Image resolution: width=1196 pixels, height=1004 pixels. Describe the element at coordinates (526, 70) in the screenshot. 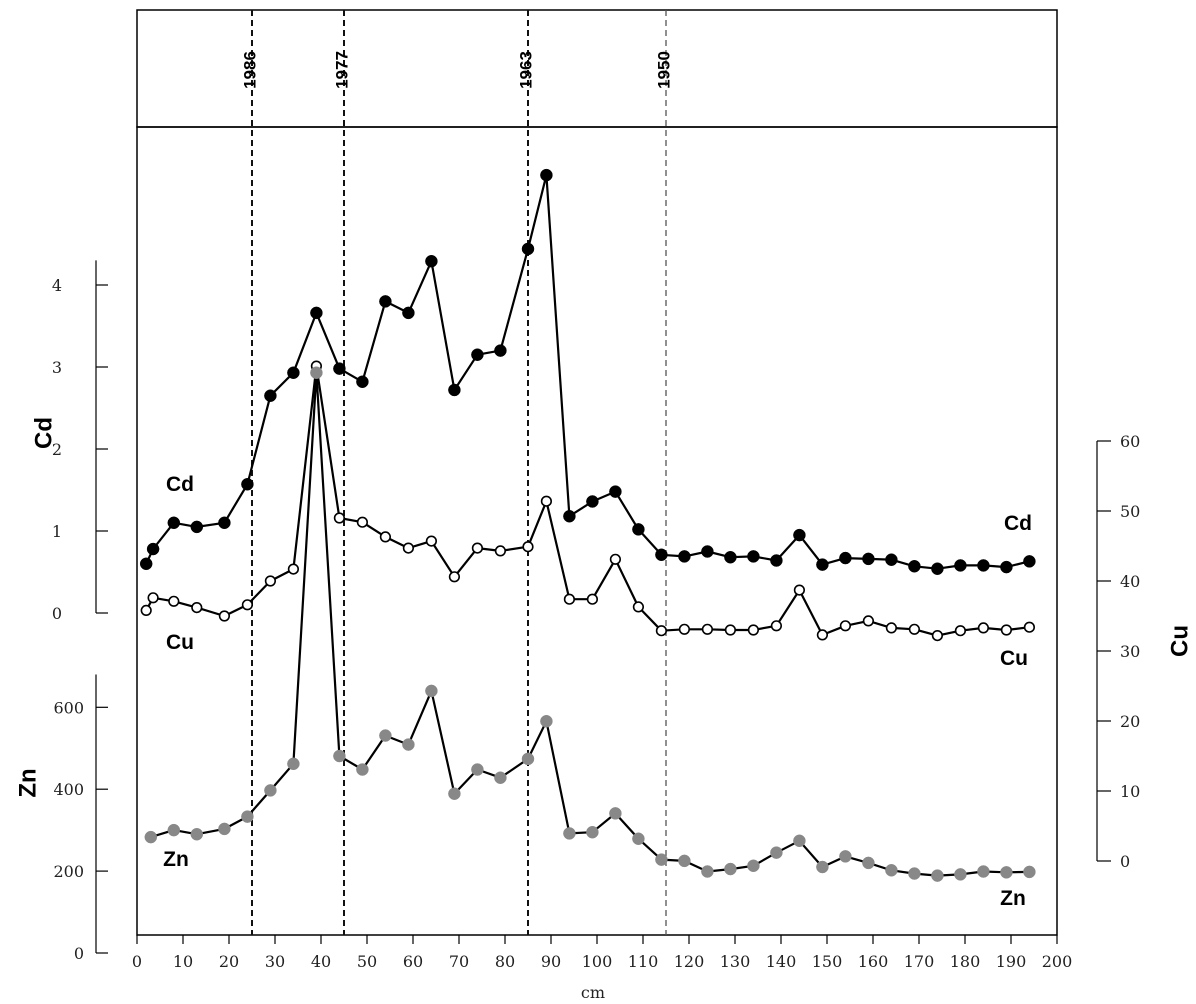

I see `date-marker-label-1963: 1963` at that location.